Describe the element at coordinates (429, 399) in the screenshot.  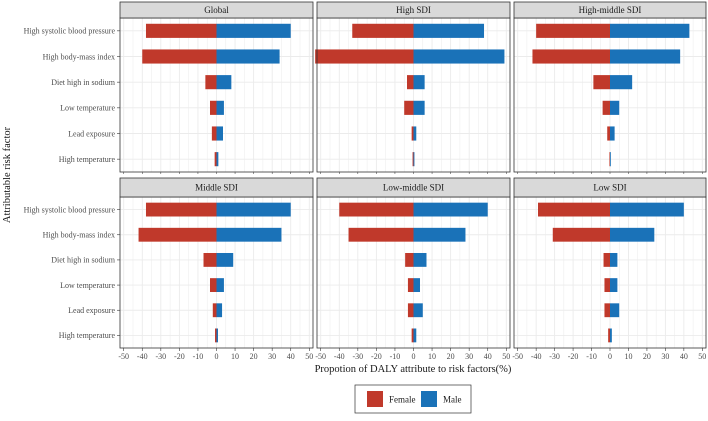
I see `legend-swatch-male` at that location.